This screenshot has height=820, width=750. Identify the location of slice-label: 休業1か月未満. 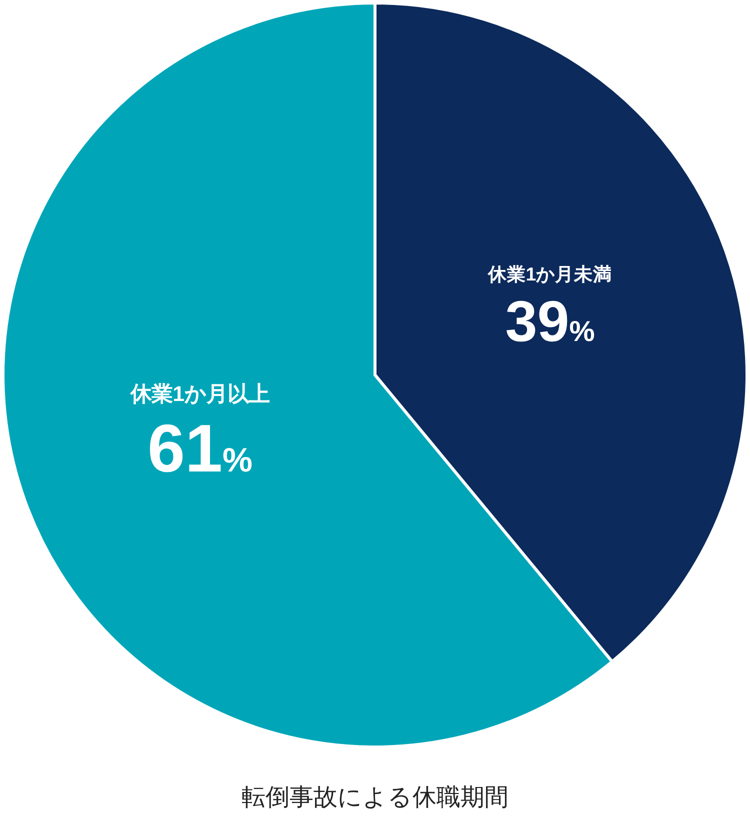
(549, 273).